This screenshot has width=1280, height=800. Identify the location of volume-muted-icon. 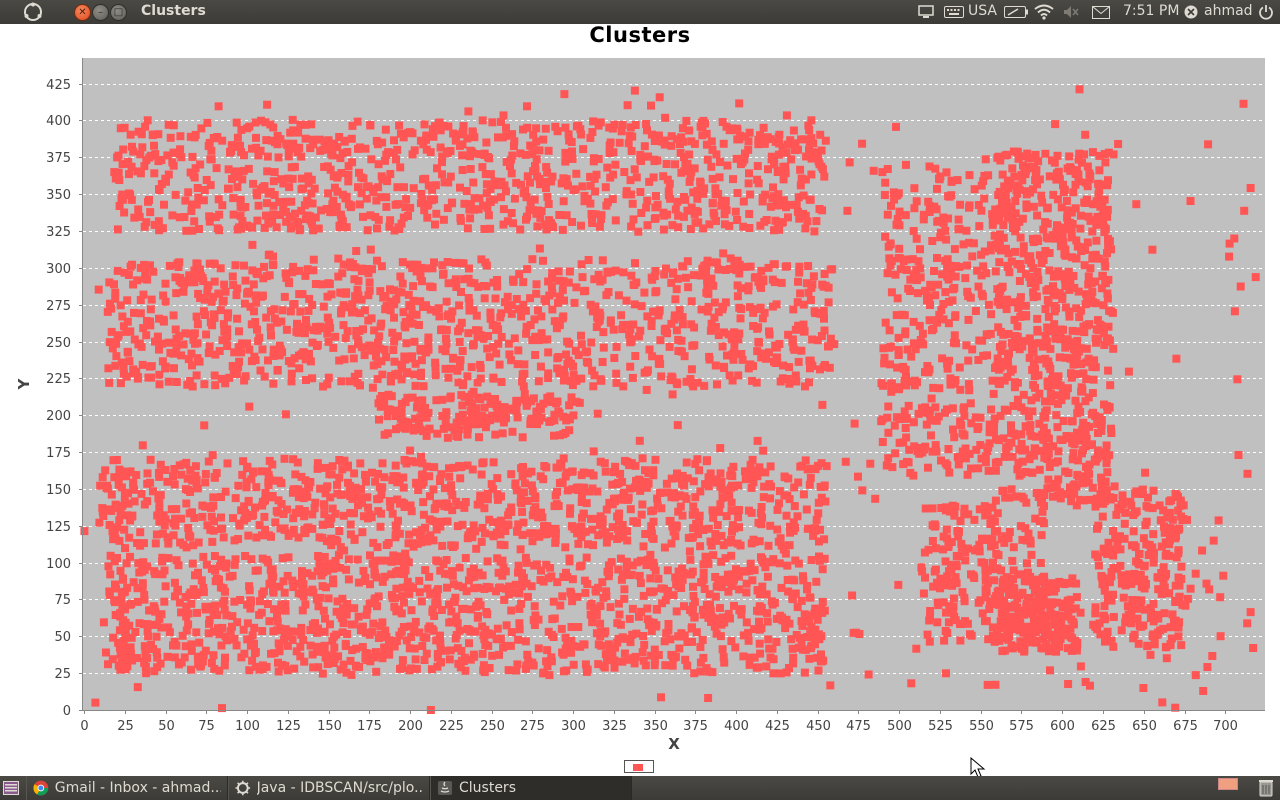
(1071, 12).